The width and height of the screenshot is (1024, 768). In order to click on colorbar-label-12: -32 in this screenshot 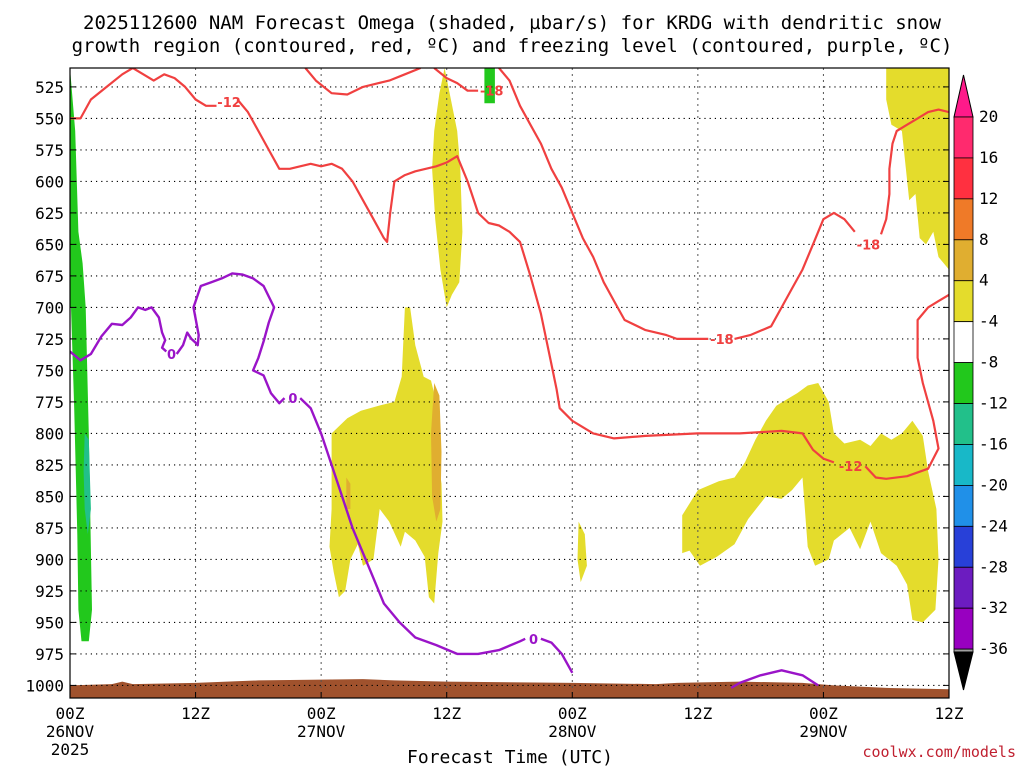, I will do `click(993, 607)`.